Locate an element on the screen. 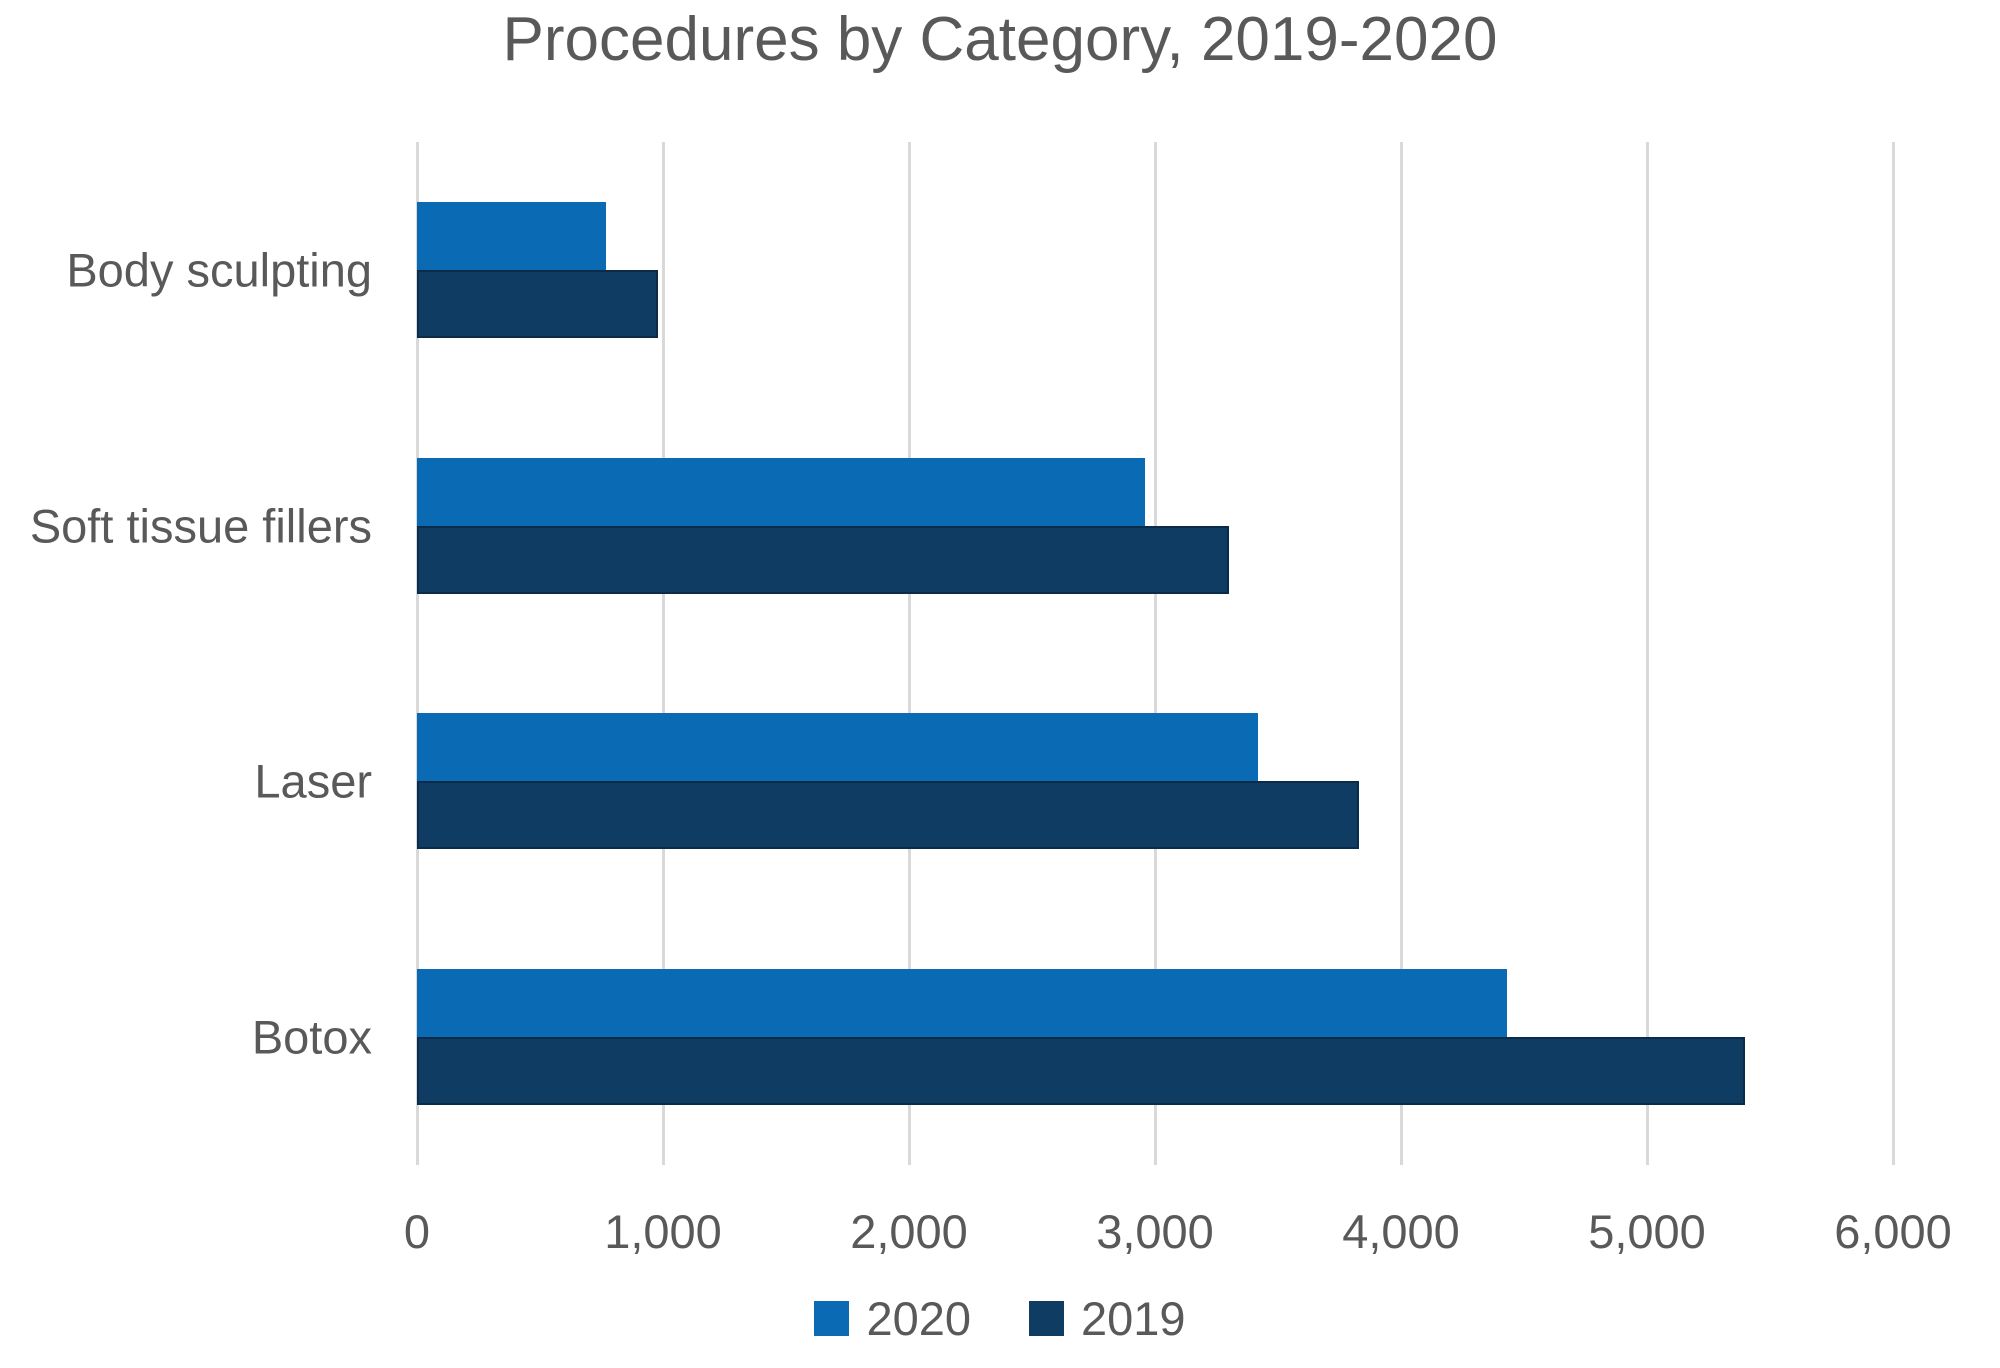  bar-2019-laser is located at coordinates (888, 815).